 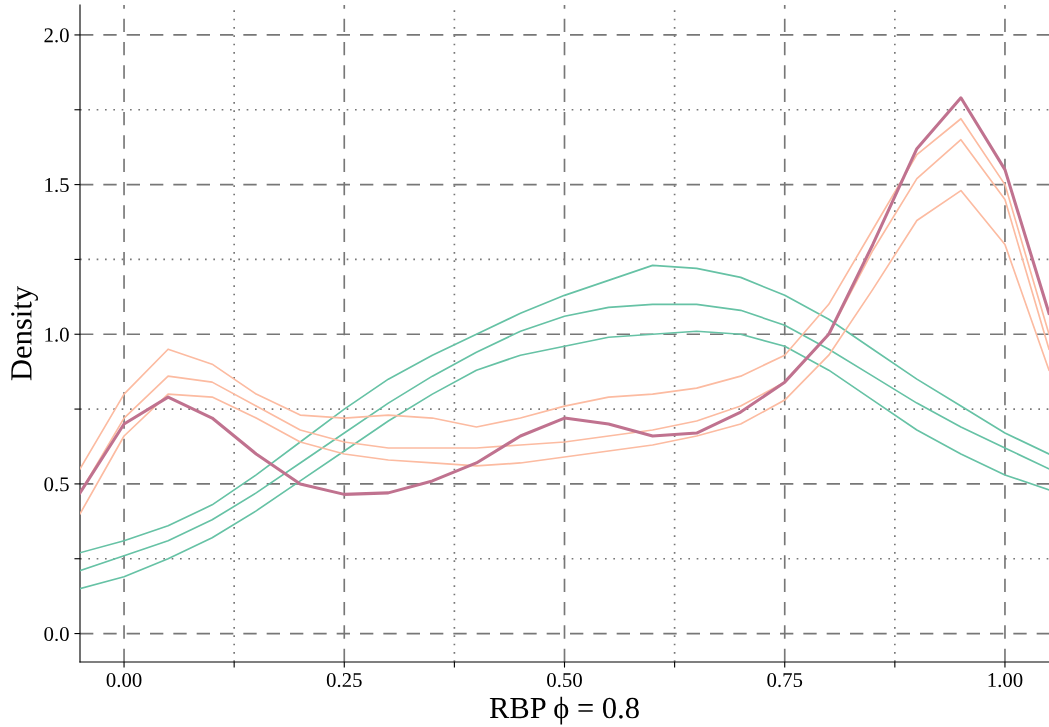 I want to click on x-axis-title: RBP ϕ = 0.8, so click(x=564, y=710).